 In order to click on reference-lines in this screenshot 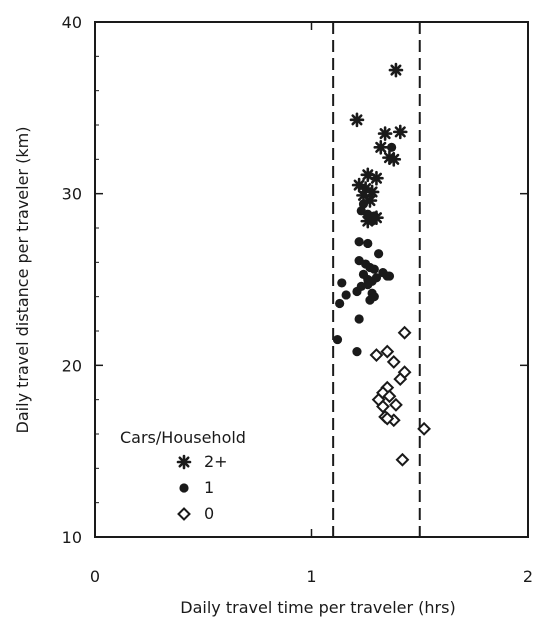, I will do `click(376, 279)`.